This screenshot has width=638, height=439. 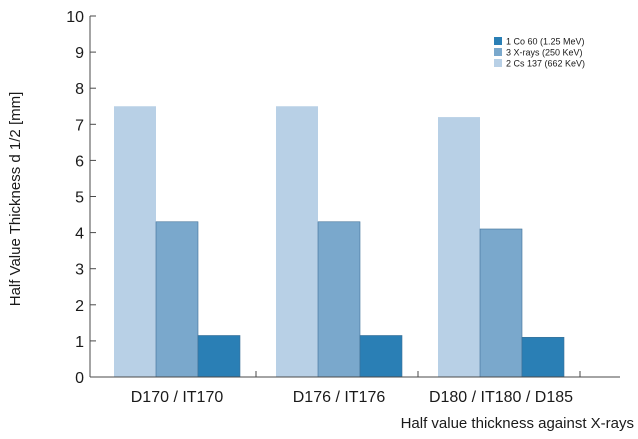 I want to click on y-tick-label: 1, so click(x=79, y=342).